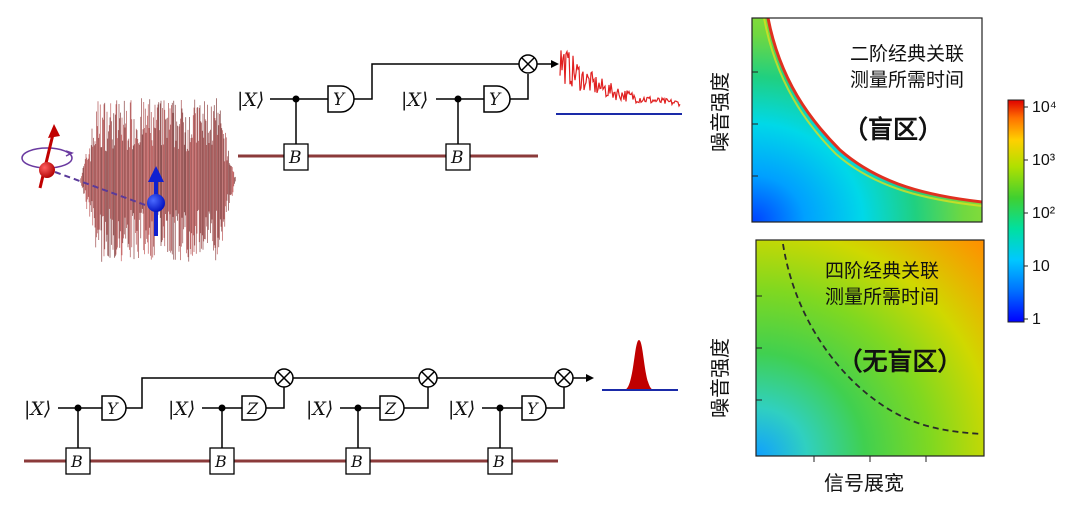 Image resolution: width=1080 pixels, height=513 pixels. I want to click on colorbar-tick-label: 10, so click(1041, 266).